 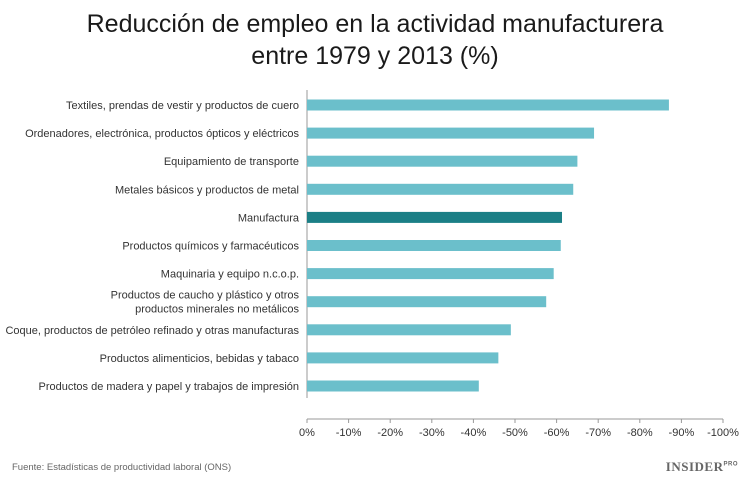 What do you see at coordinates (682, 433) in the screenshot?
I see `x-tick-label: -90%` at bounding box center [682, 433].